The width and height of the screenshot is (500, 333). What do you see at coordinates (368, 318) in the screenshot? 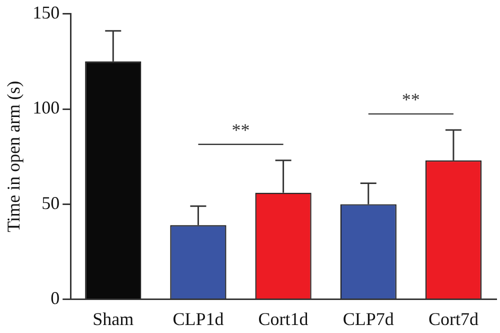
I see `x-tick-label: CLP7d` at bounding box center [368, 318].